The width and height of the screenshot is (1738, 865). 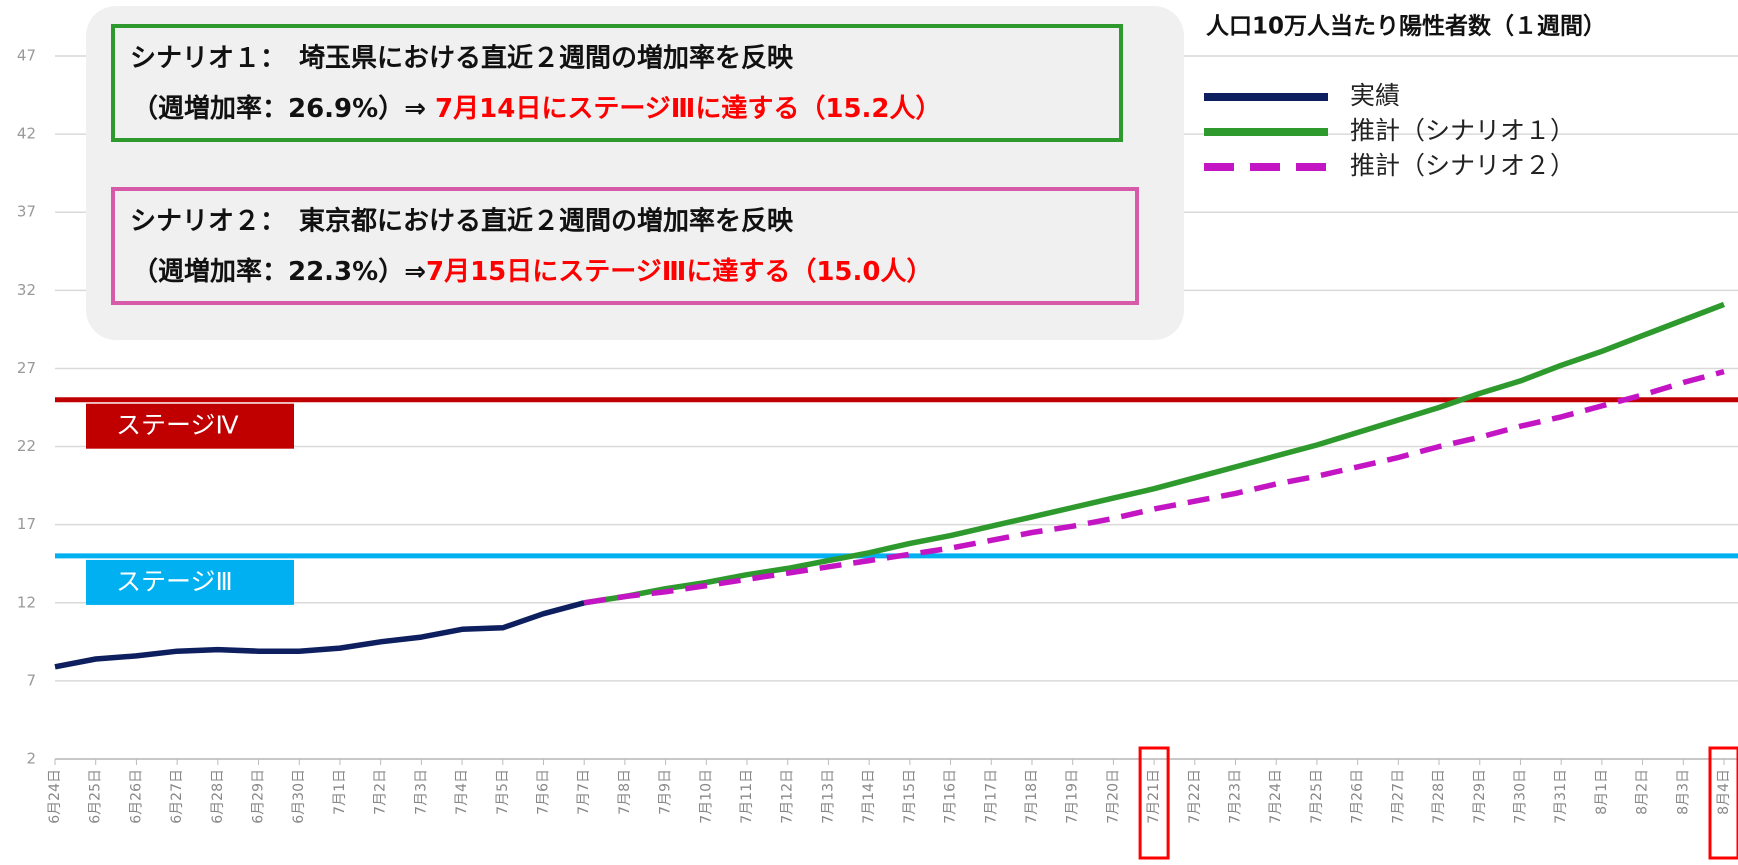 I want to click on legend-label: 推計（シナリオ１）, so click(x=1462, y=130).